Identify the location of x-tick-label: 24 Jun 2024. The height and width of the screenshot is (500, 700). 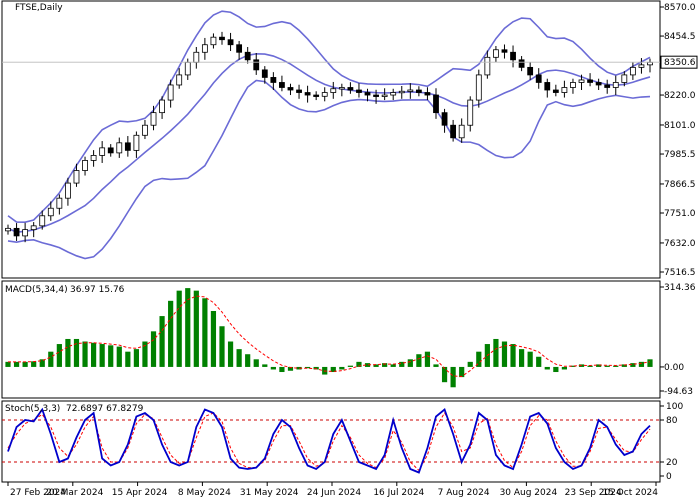
(334, 493).